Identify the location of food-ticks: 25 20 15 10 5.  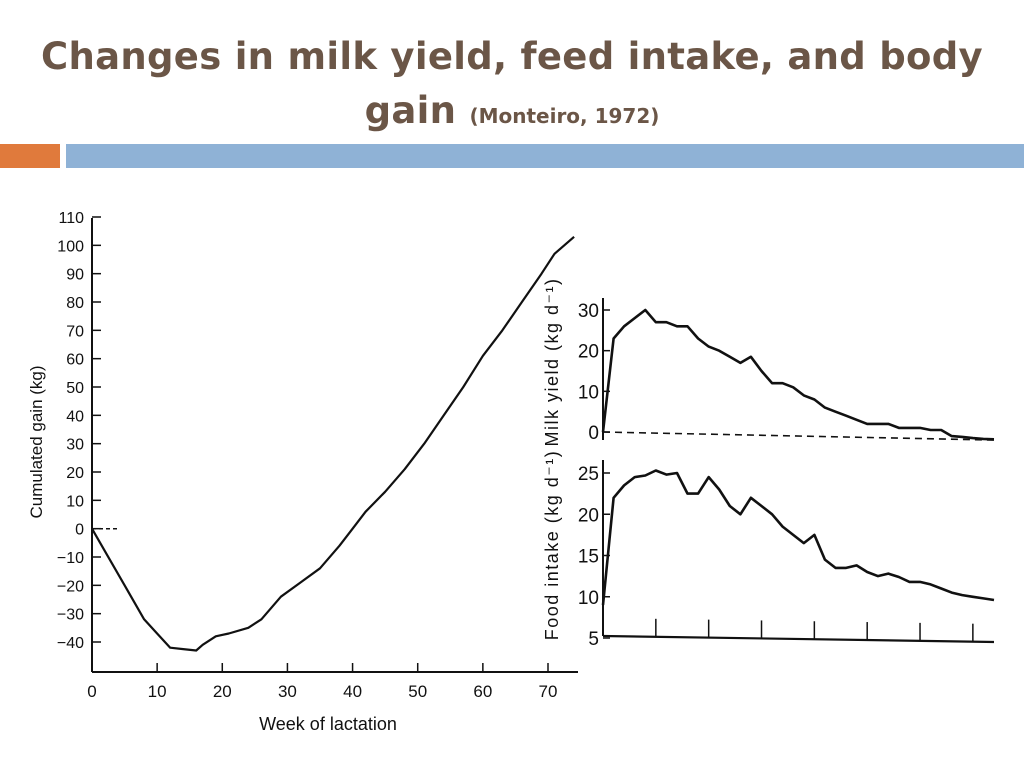
(776, 557).